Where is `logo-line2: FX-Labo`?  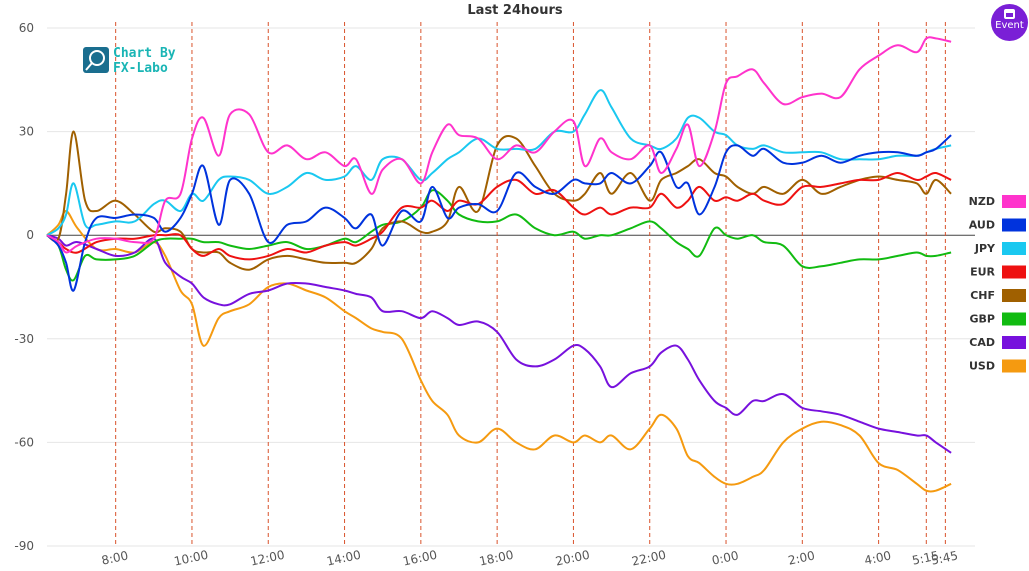 logo-line2: FX-Labo is located at coordinates (140, 68).